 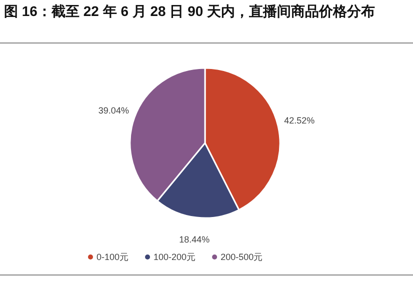 What do you see at coordinates (299, 120) in the screenshot?
I see `data-label: 42.52%` at bounding box center [299, 120].